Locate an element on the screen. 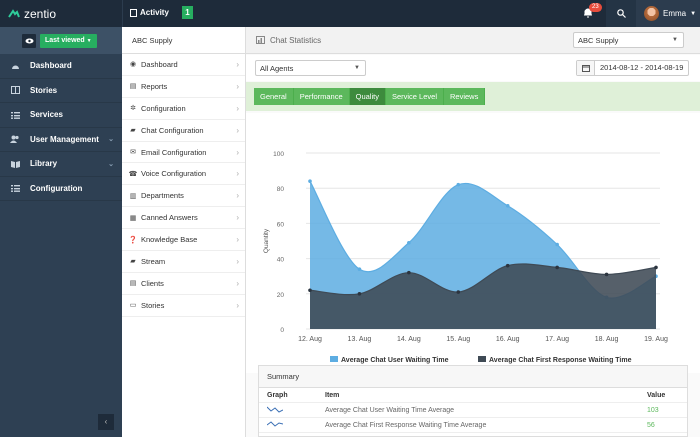 Image resolution: width=700 pixels, height=437 pixels. tab-performance: Performance is located at coordinates (321, 96).